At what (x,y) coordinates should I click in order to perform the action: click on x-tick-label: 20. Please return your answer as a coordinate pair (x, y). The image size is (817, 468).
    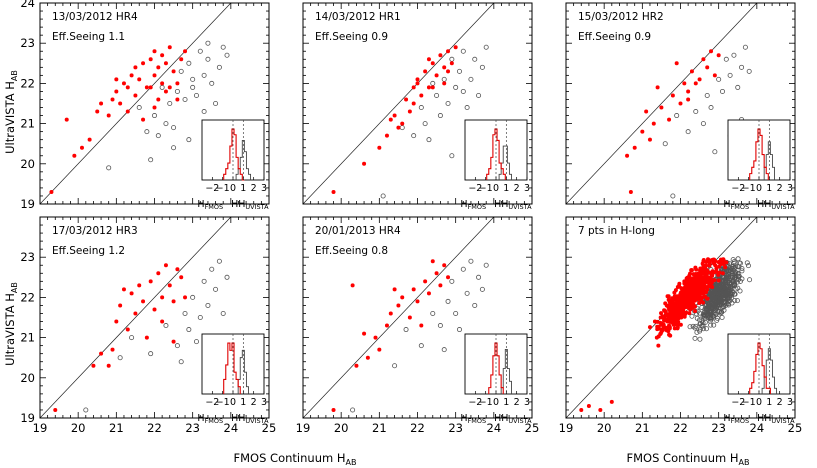
    Looking at the image, I should click on (604, 428).